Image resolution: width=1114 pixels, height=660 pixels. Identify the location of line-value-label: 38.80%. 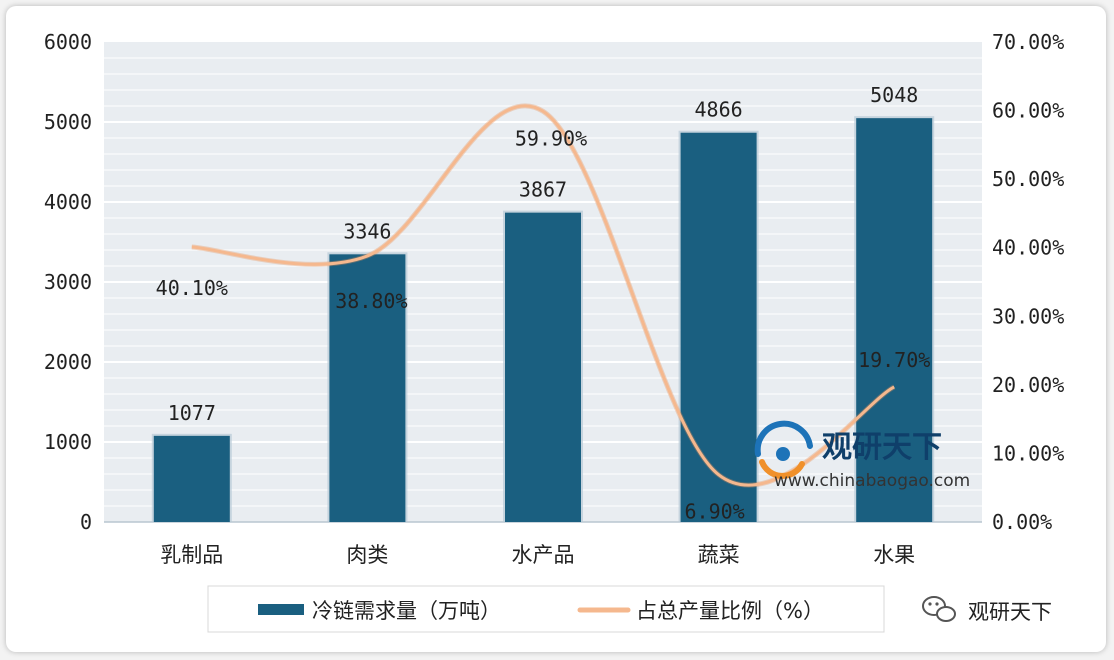
(371, 301).